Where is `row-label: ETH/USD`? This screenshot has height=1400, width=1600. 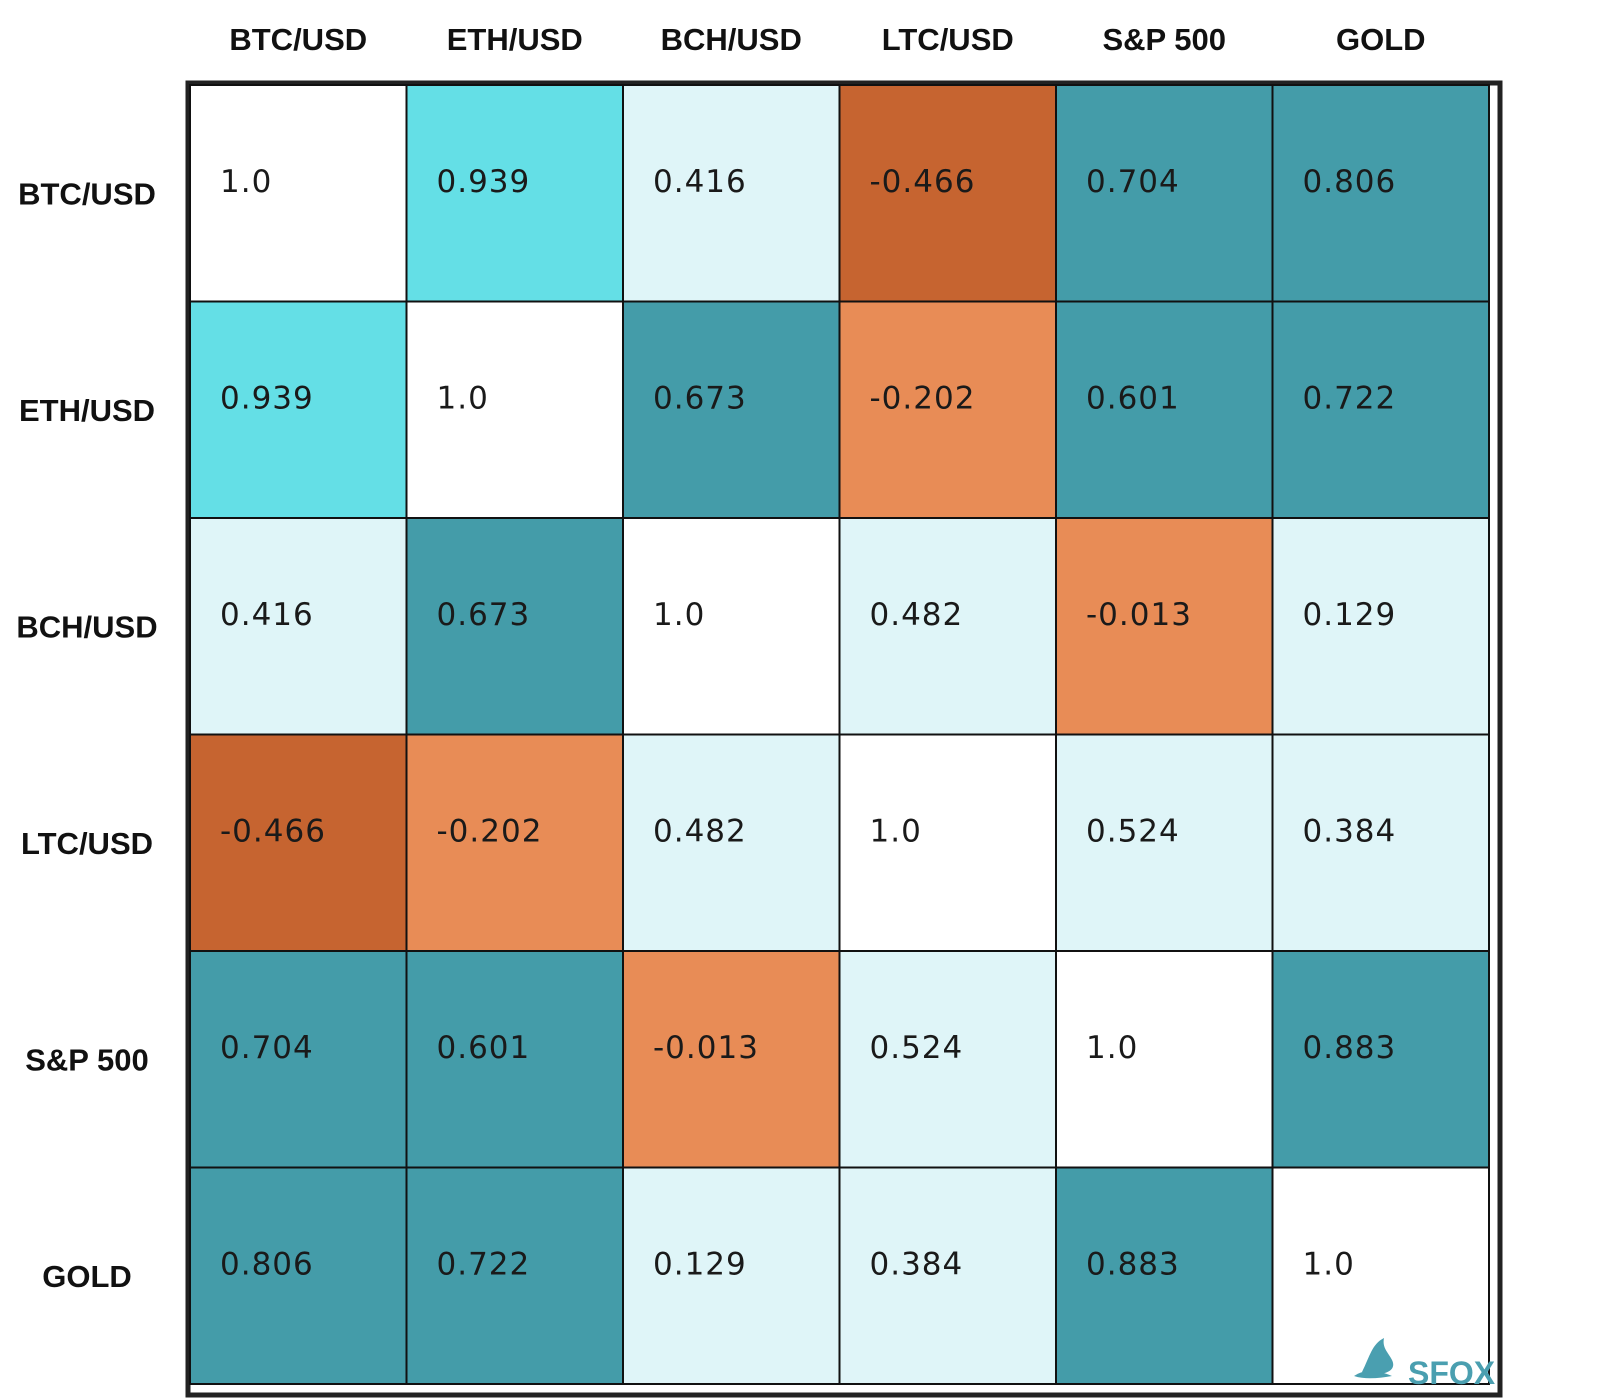 row-label: ETH/USD is located at coordinates (87, 410).